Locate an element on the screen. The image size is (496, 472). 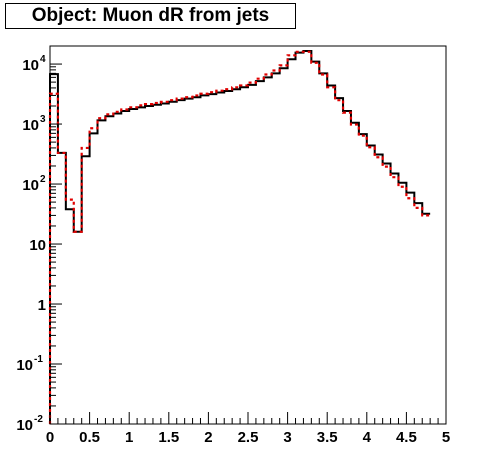
y-tick-exponent: 2 is located at coordinates (43, 179).